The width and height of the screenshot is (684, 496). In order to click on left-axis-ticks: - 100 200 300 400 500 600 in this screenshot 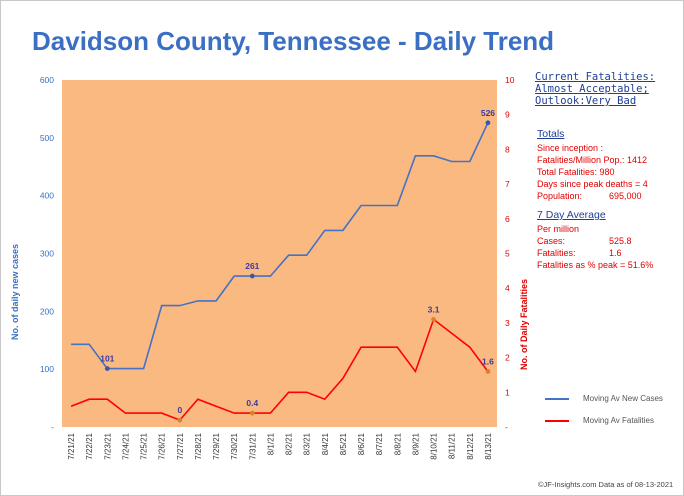, I will do `click(47, 253)`.